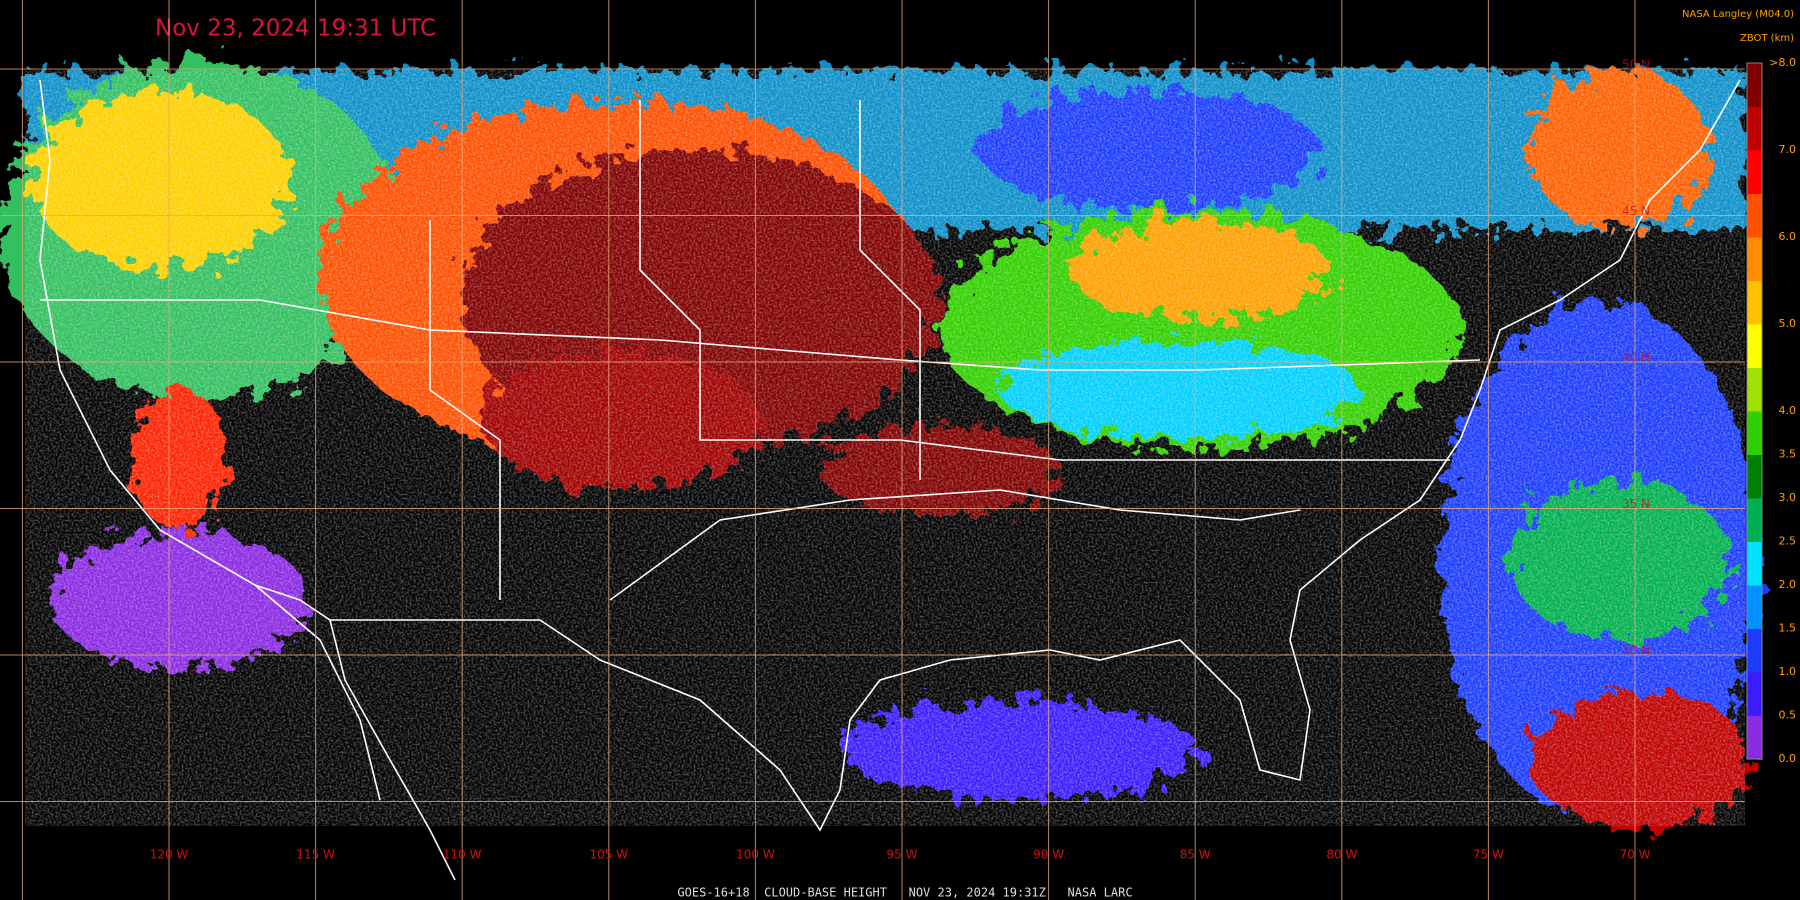 The width and height of the screenshot is (1800, 900). Describe the element at coordinates (1788, 628) in the screenshot. I see `colorbar-tick-label: 1.5` at that location.